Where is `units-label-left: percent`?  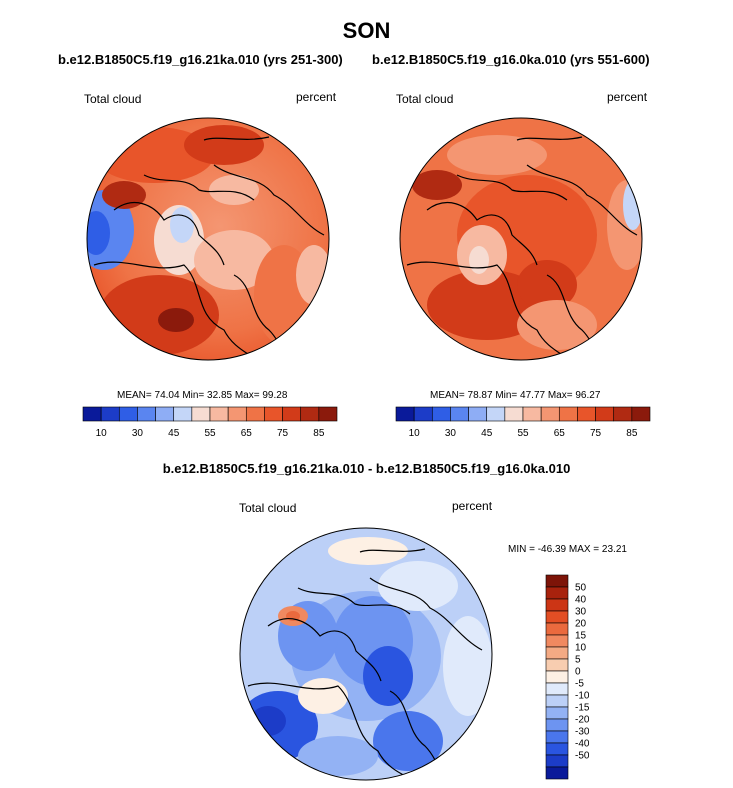 units-label-left: percent is located at coordinates (316, 97).